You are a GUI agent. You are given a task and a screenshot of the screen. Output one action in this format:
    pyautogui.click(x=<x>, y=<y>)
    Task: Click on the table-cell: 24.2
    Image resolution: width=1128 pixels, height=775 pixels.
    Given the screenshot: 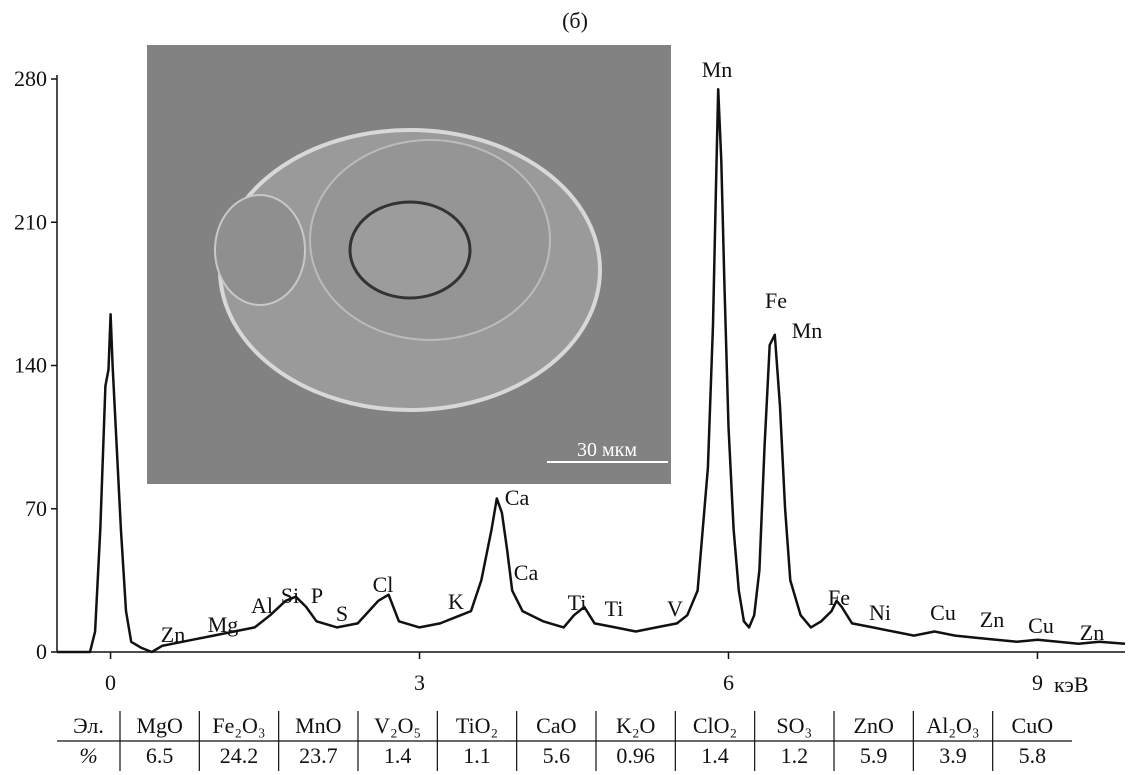 What is the action you would take?
    pyautogui.click(x=239, y=755)
    